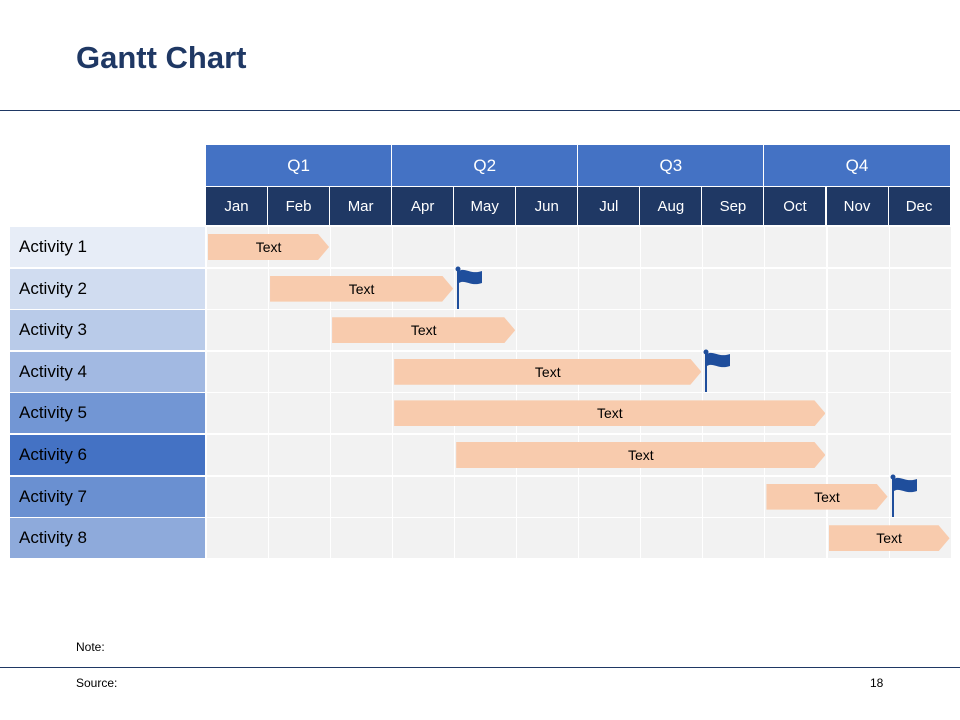 Image resolution: width=960 pixels, height=720 pixels. Describe the element at coordinates (361, 206) in the screenshot. I see `month-header-mar: Mar` at that location.